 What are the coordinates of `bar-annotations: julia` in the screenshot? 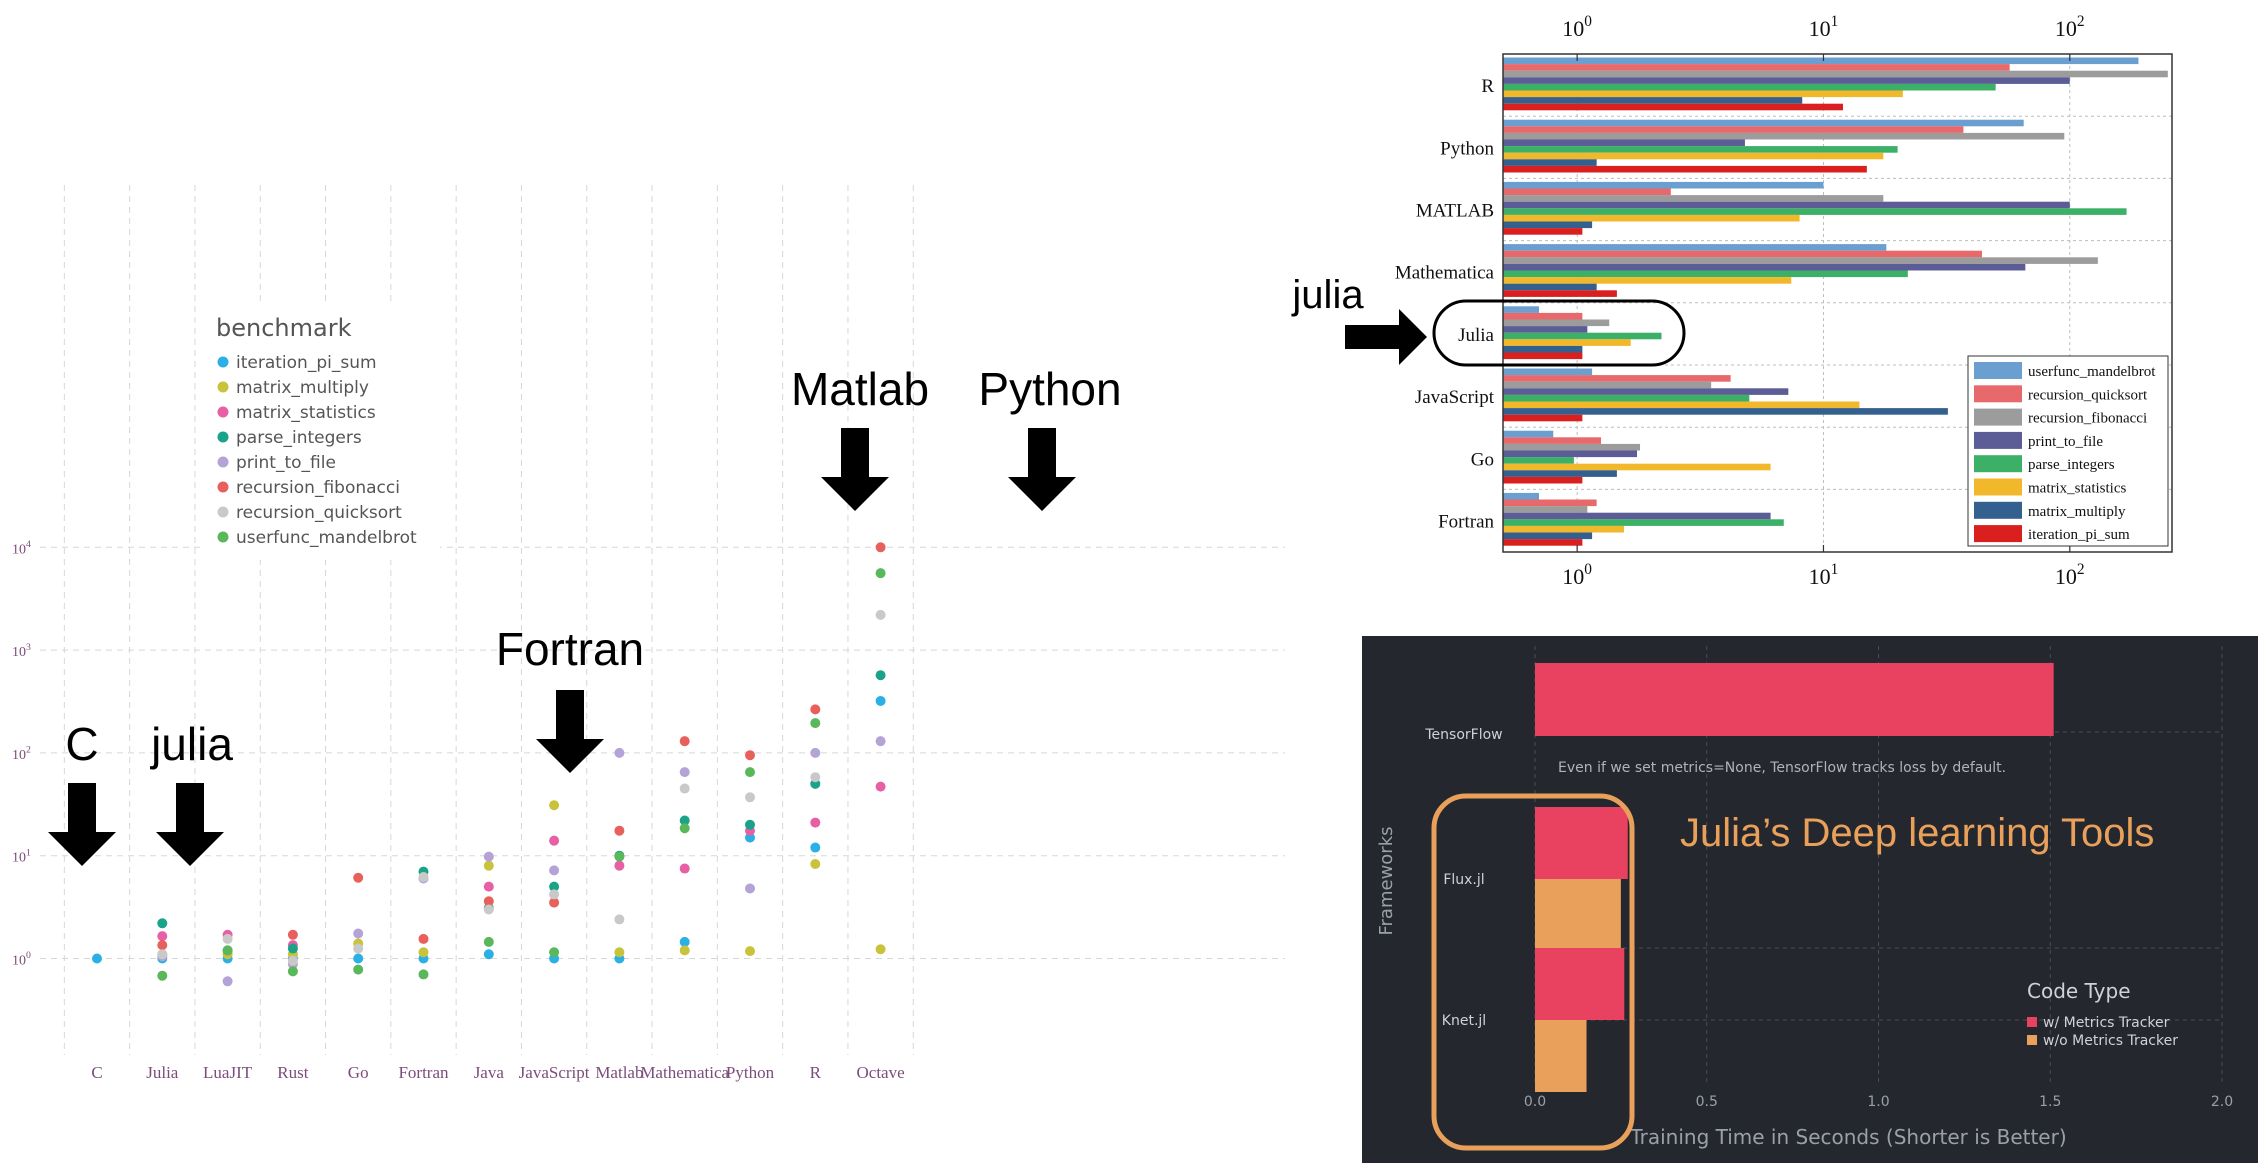 It's located at (1488, 320).